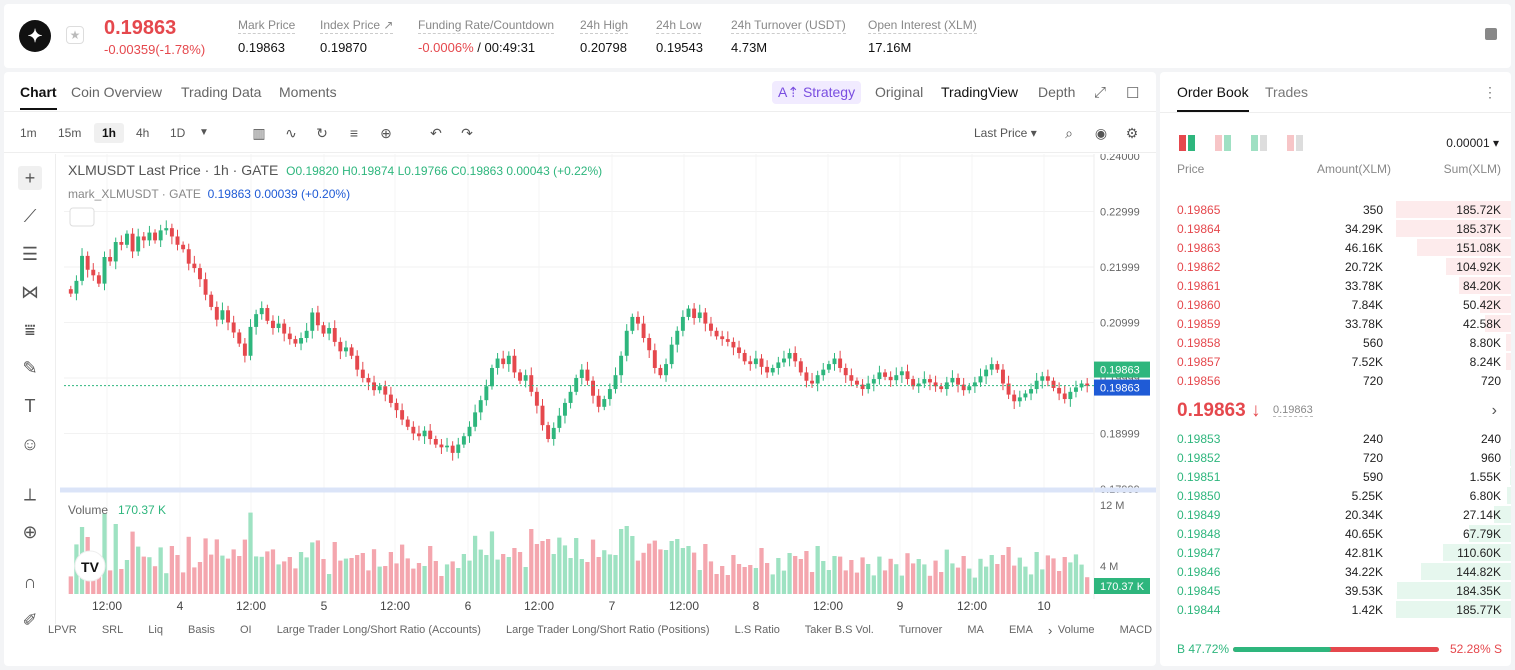 This screenshot has height=670, width=1515. Describe the element at coordinates (38, 97) in the screenshot. I see `tab-chart: Chart` at that location.